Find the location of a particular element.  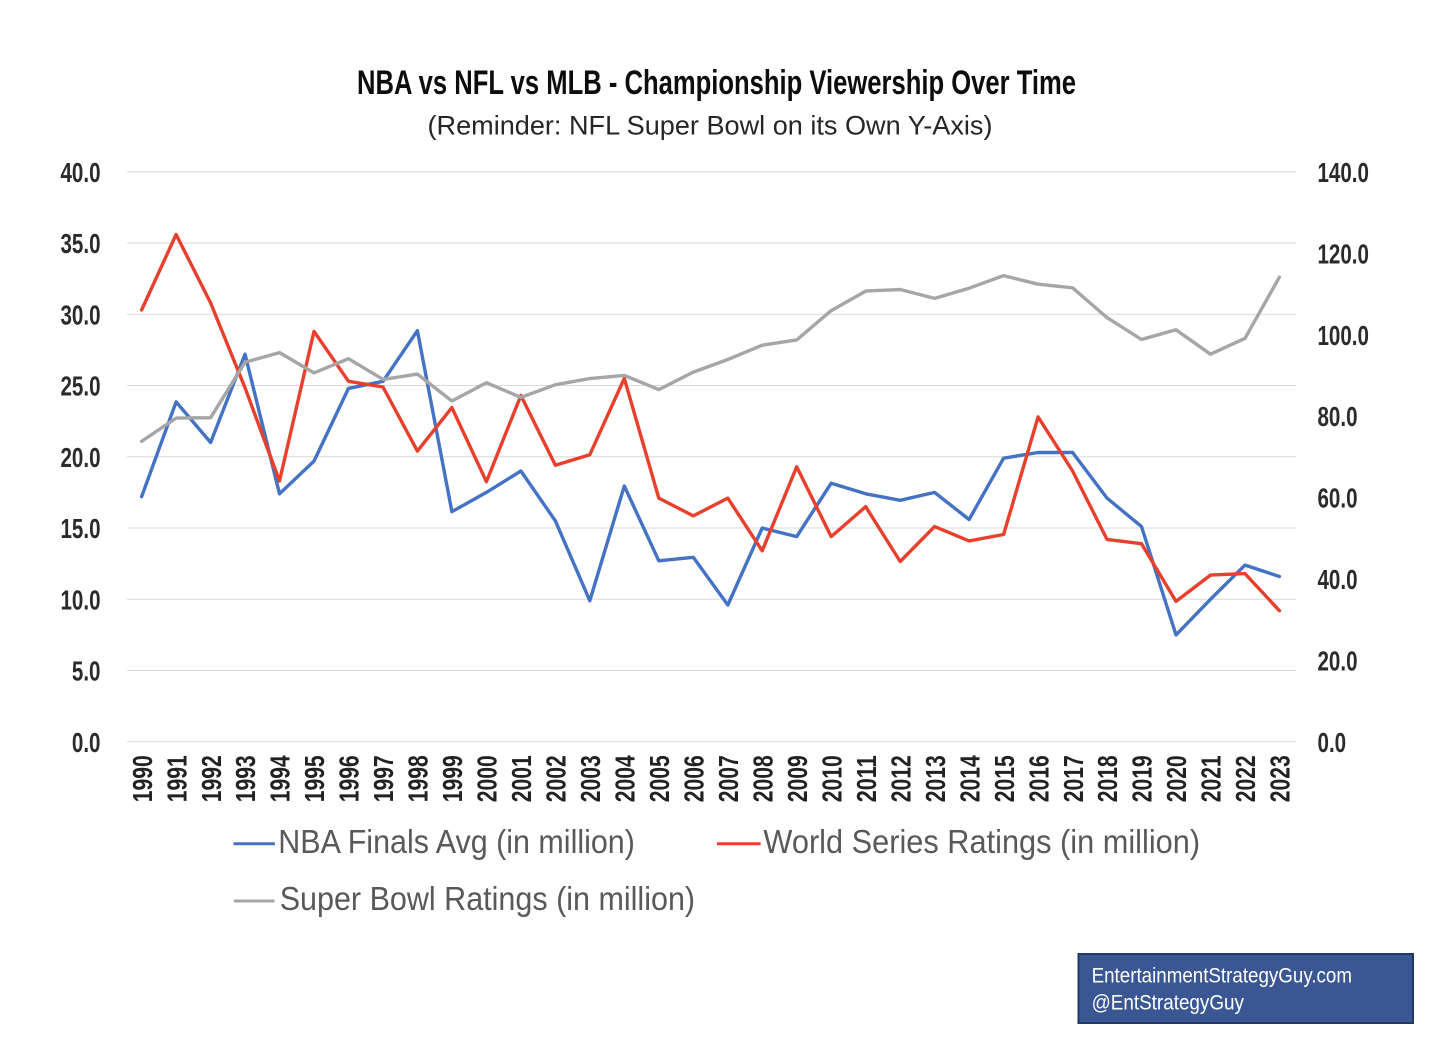

svg-text: @EntStrategyGuy is located at coordinates (1168, 1003).